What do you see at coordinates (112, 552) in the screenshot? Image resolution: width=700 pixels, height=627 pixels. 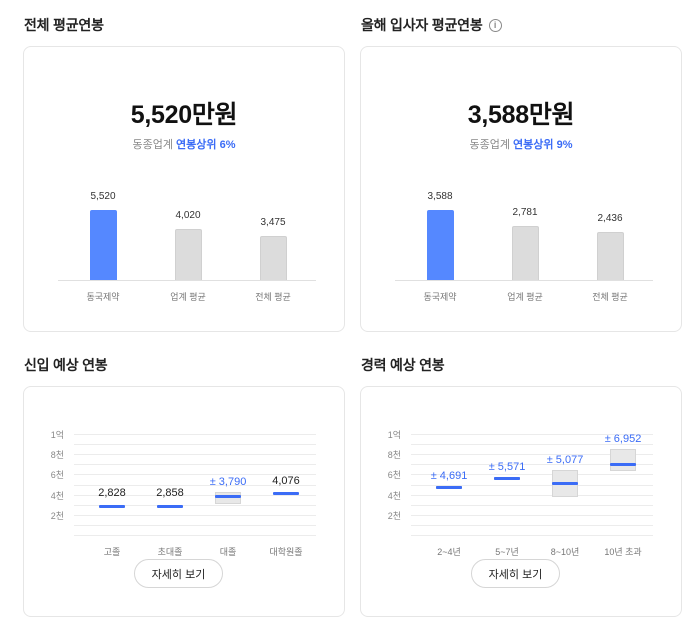 I see `category-label: 고졸` at bounding box center [112, 552].